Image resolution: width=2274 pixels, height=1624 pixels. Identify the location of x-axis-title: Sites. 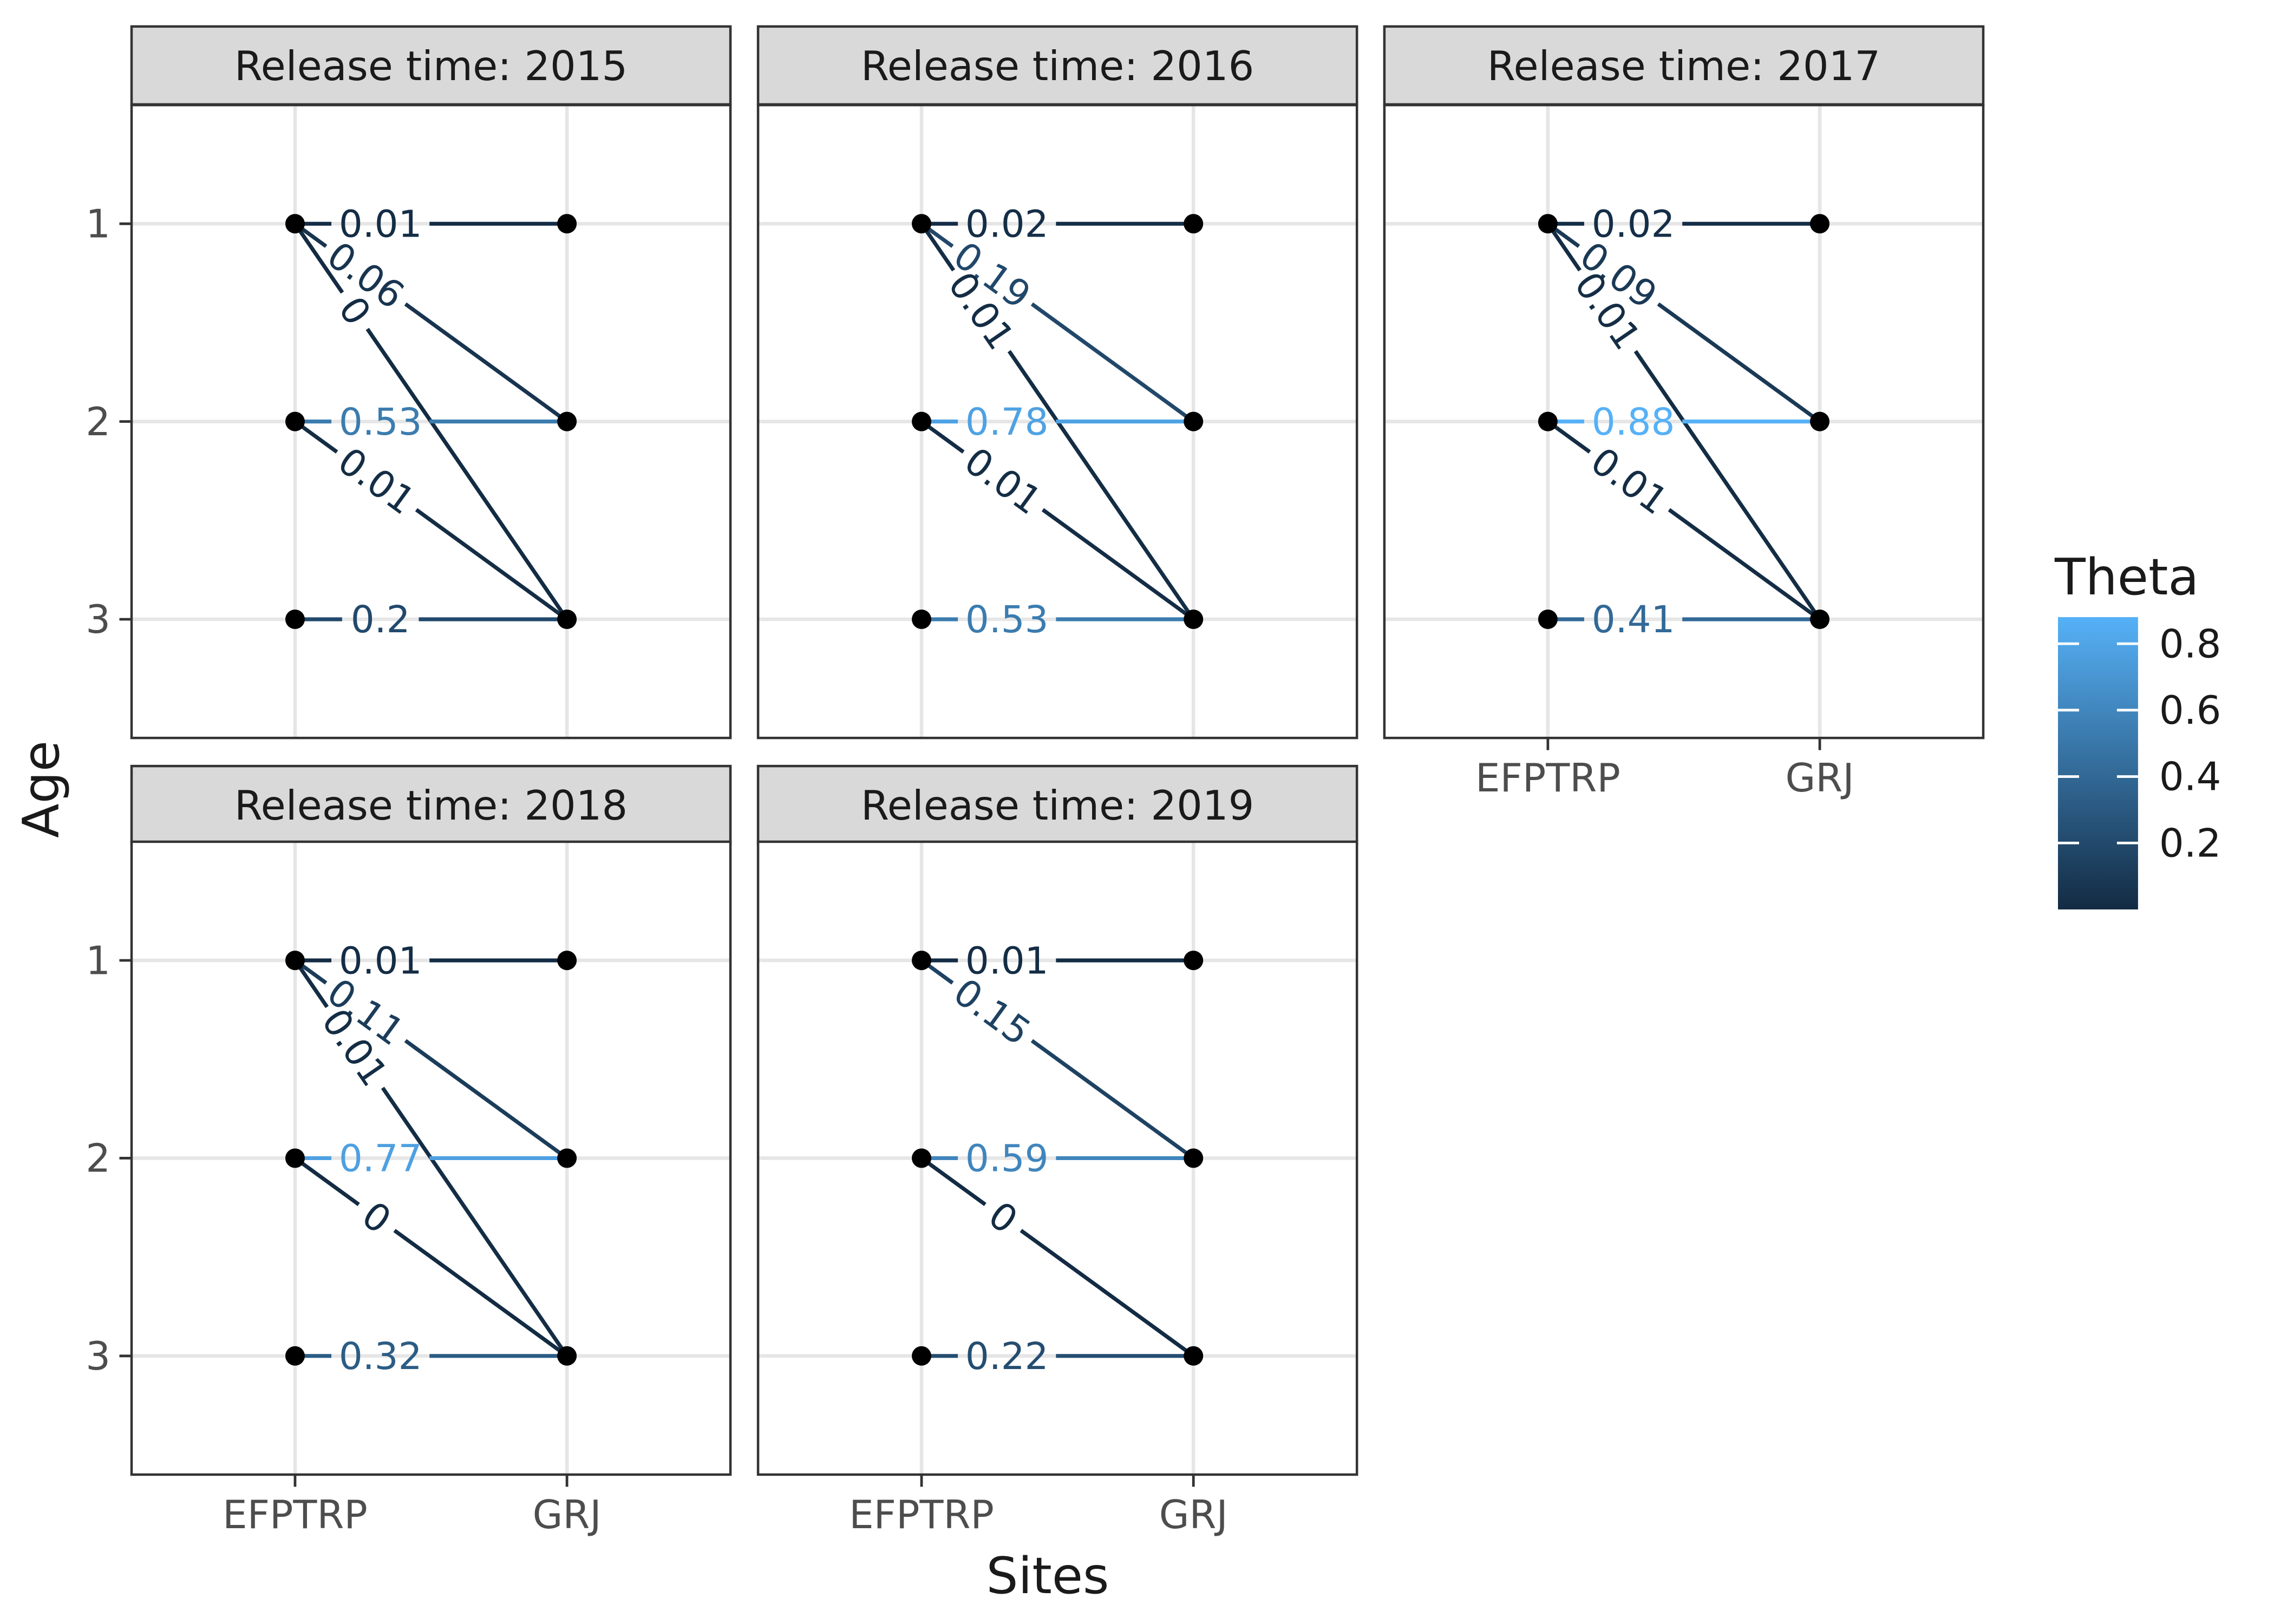
(1048, 1577).